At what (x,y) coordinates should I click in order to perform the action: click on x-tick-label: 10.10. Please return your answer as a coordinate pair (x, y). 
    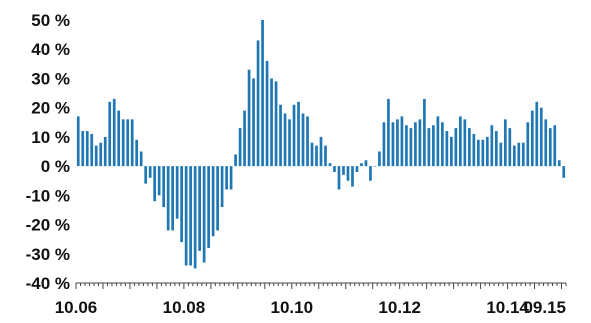
    Looking at the image, I should click on (292, 307).